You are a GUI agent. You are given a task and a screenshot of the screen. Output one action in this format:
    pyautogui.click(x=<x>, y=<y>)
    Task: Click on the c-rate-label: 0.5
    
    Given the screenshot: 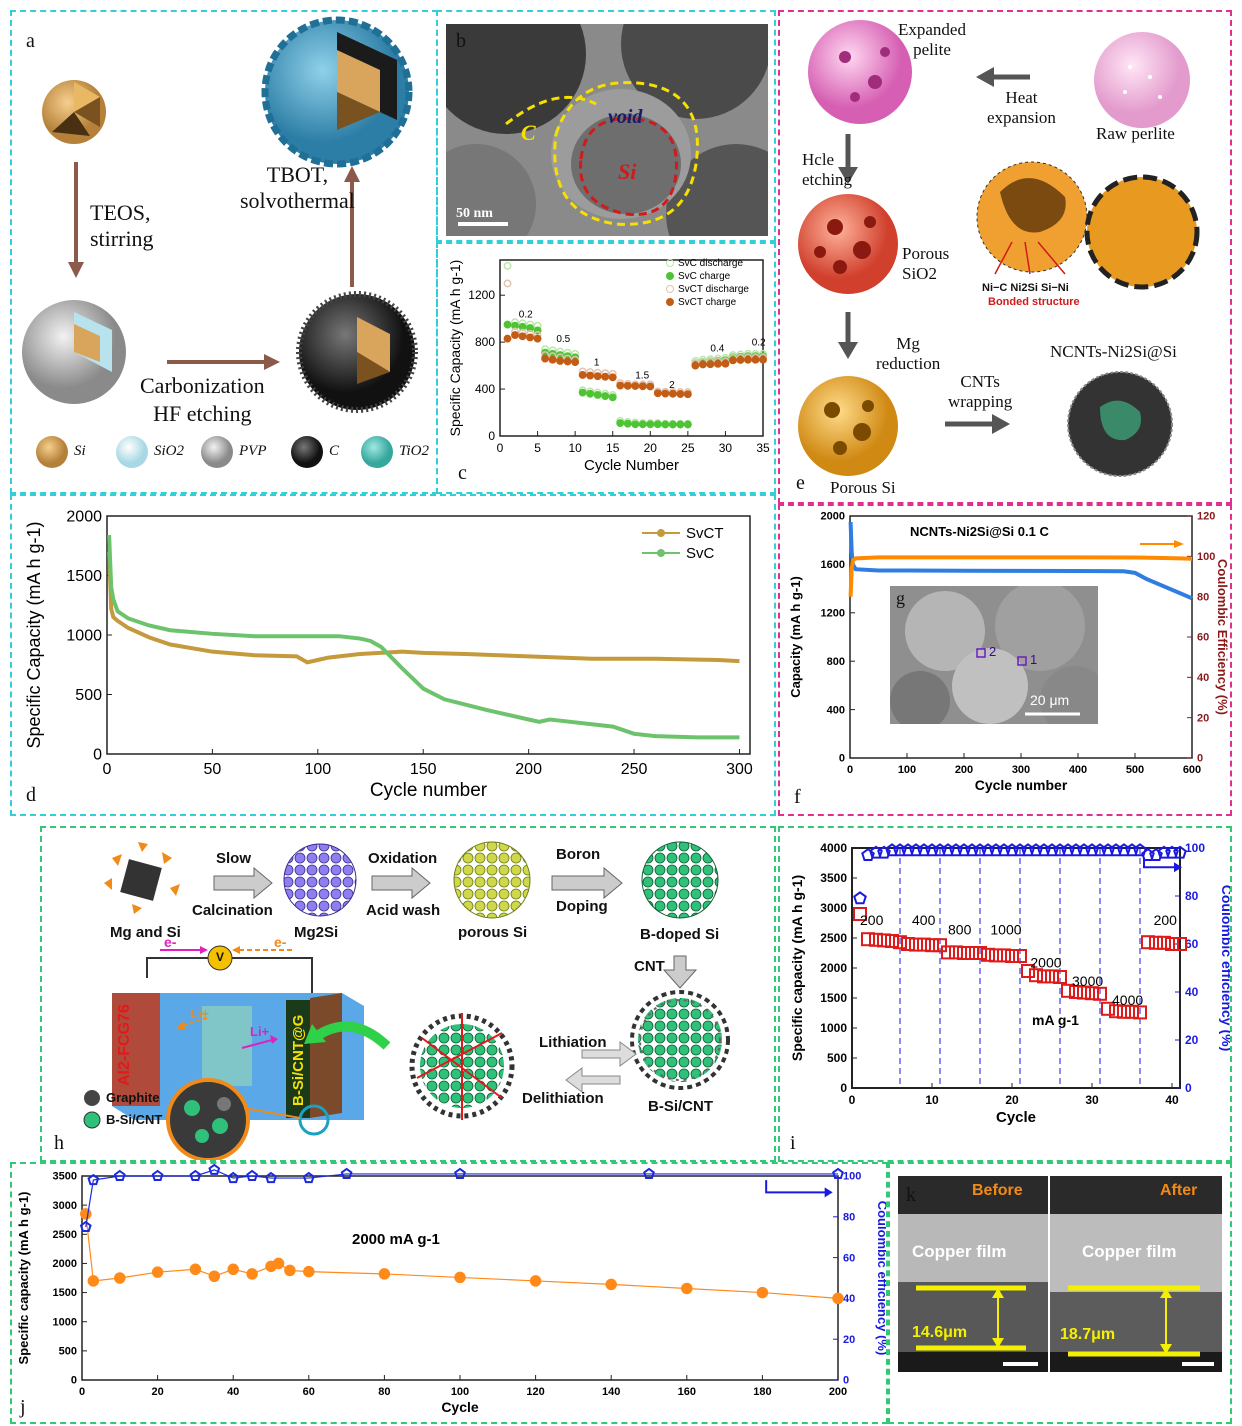 What is the action you would take?
    pyautogui.click(x=563, y=339)
    